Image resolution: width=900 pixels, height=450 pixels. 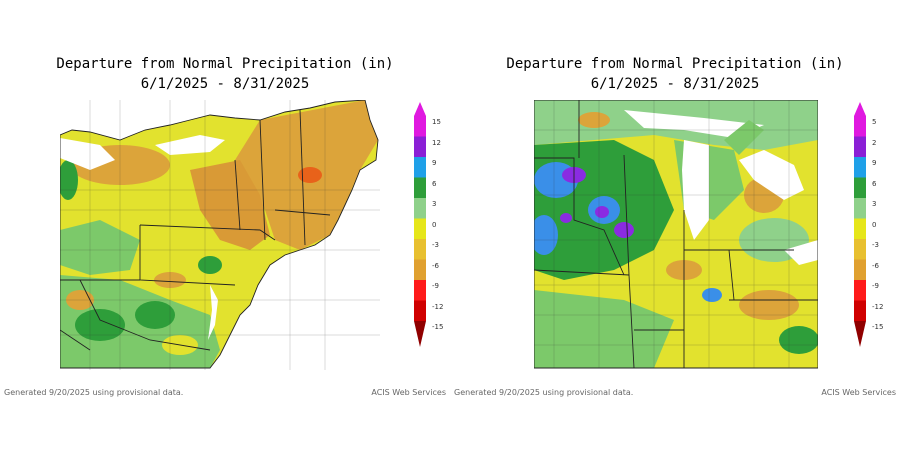 I want to click on legend-tick-label: 2, so click(x=874, y=143).